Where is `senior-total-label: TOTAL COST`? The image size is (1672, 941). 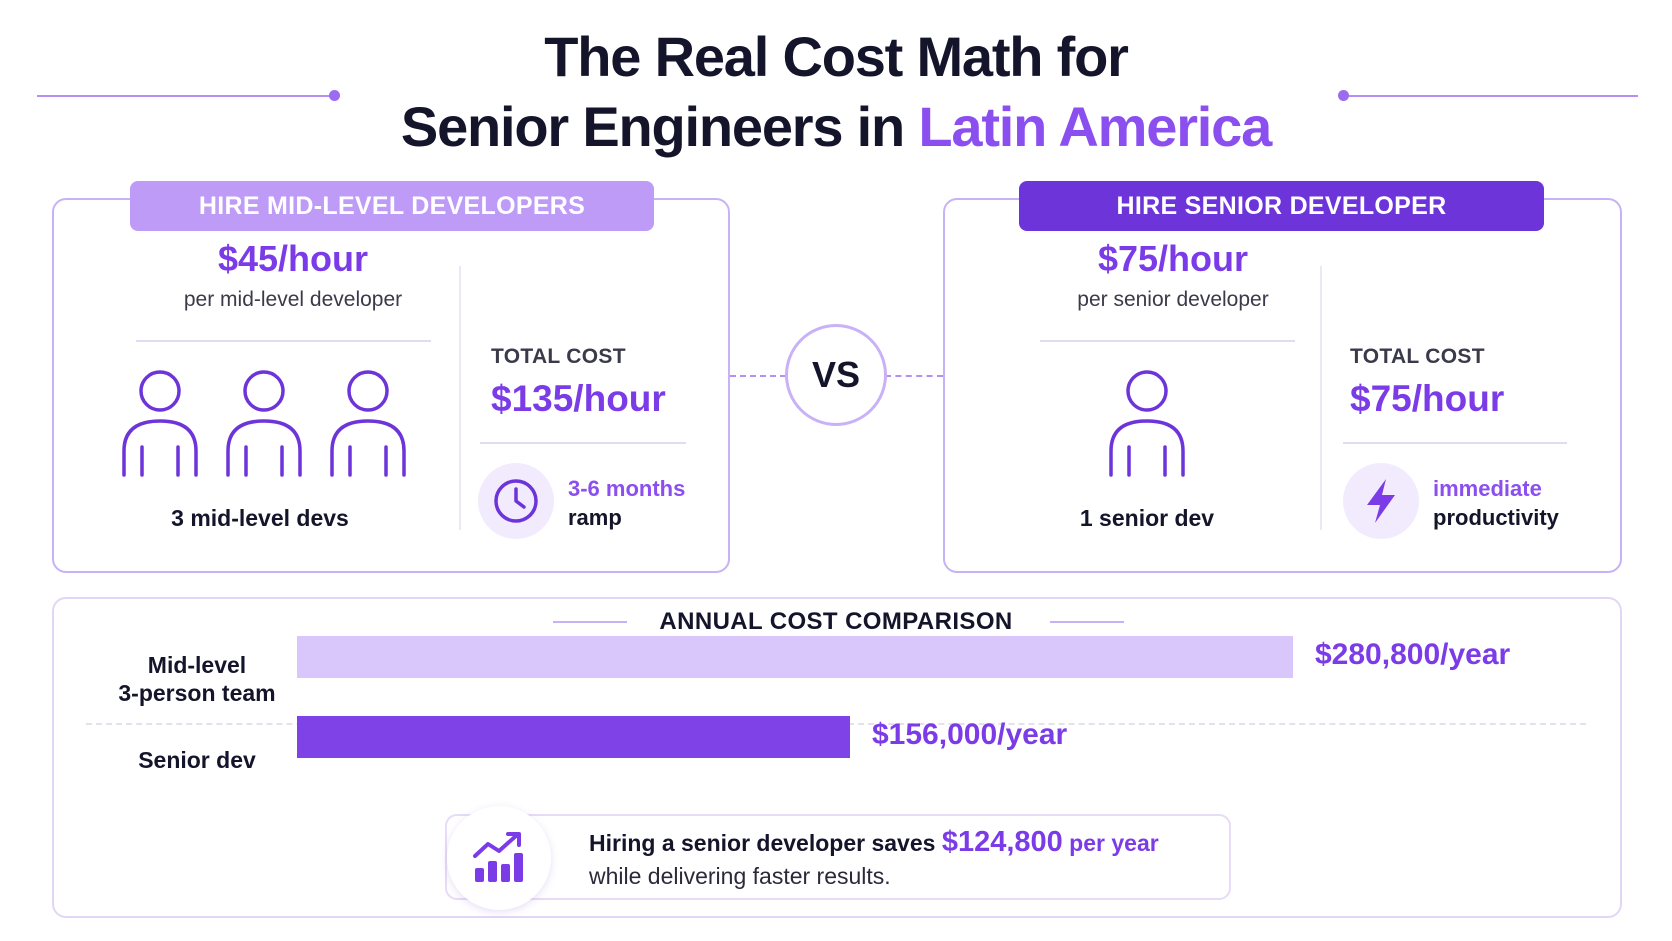
senior-total-label: TOTAL COST is located at coordinates (1417, 356).